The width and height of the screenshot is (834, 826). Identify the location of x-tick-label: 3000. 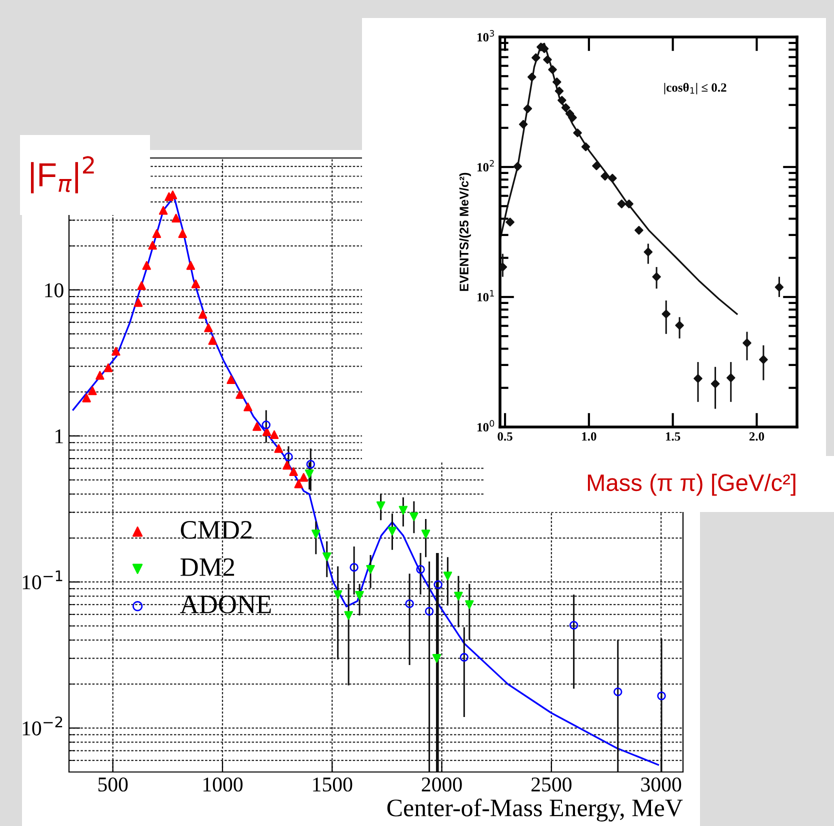
(661, 784).